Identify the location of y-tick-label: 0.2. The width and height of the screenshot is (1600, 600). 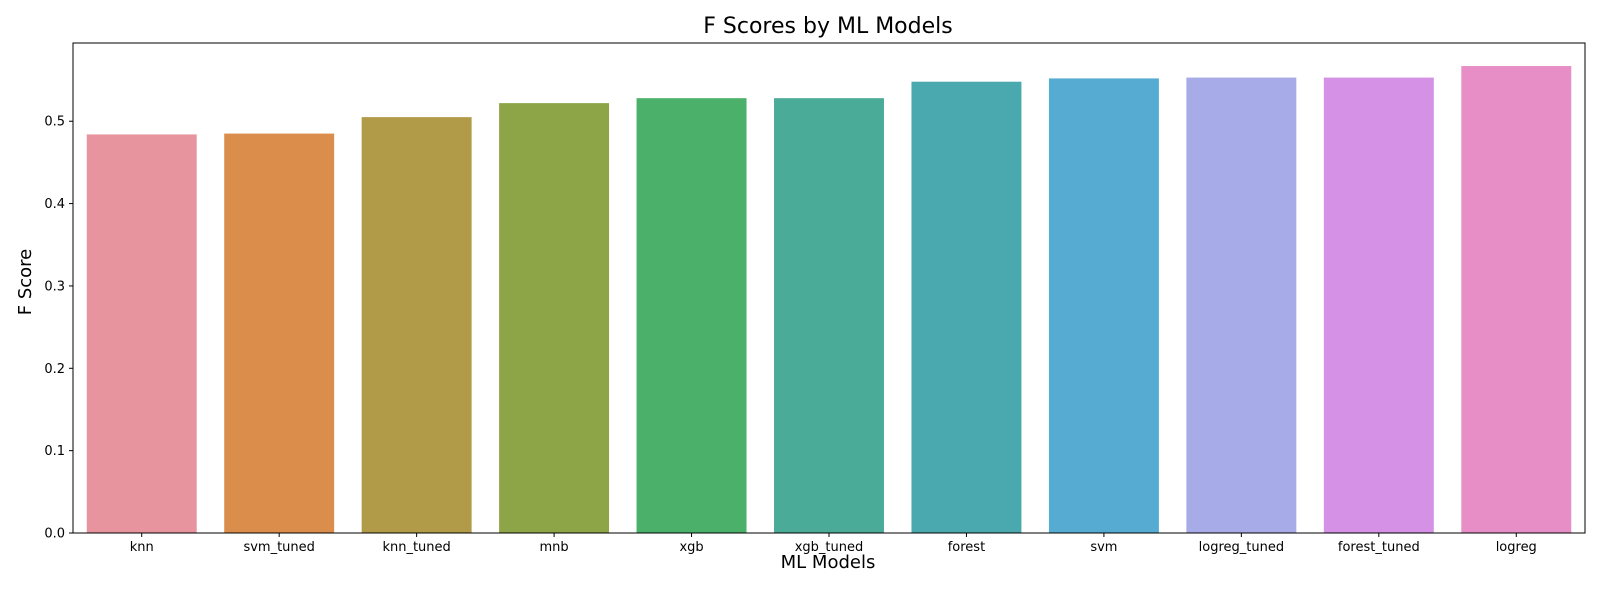
(54, 369).